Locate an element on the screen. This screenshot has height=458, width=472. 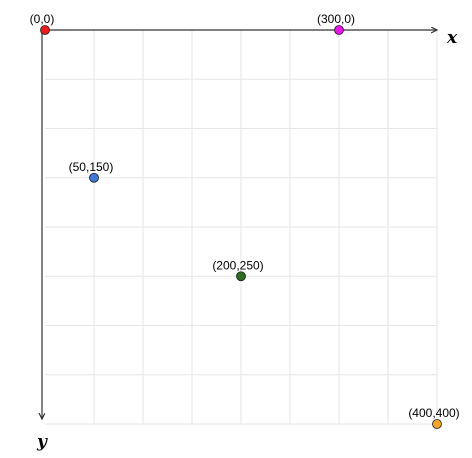
point-marker: (50,150) is located at coordinates (91, 171).